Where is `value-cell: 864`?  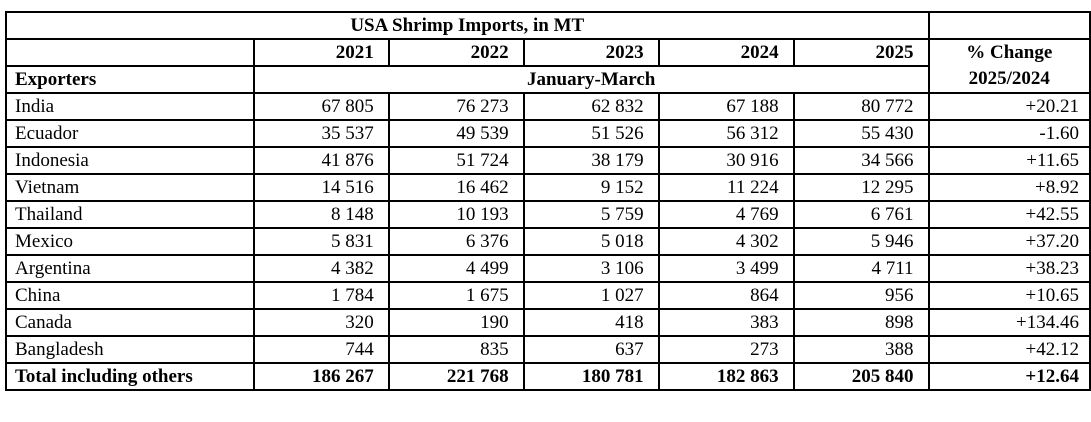 value-cell: 864 is located at coordinates (726, 295).